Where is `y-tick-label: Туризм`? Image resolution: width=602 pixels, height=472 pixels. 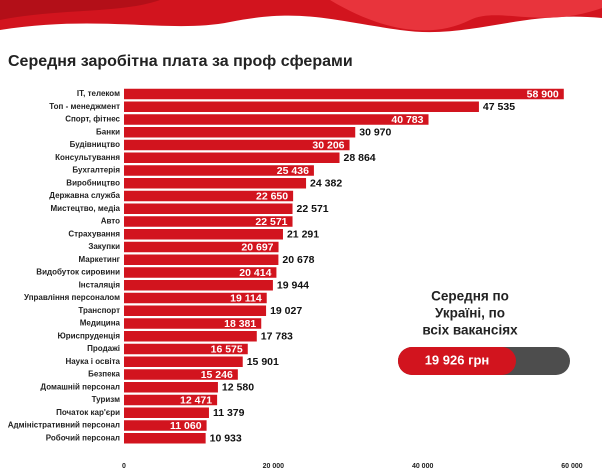
y-tick-label: Туризм is located at coordinates (106, 399).